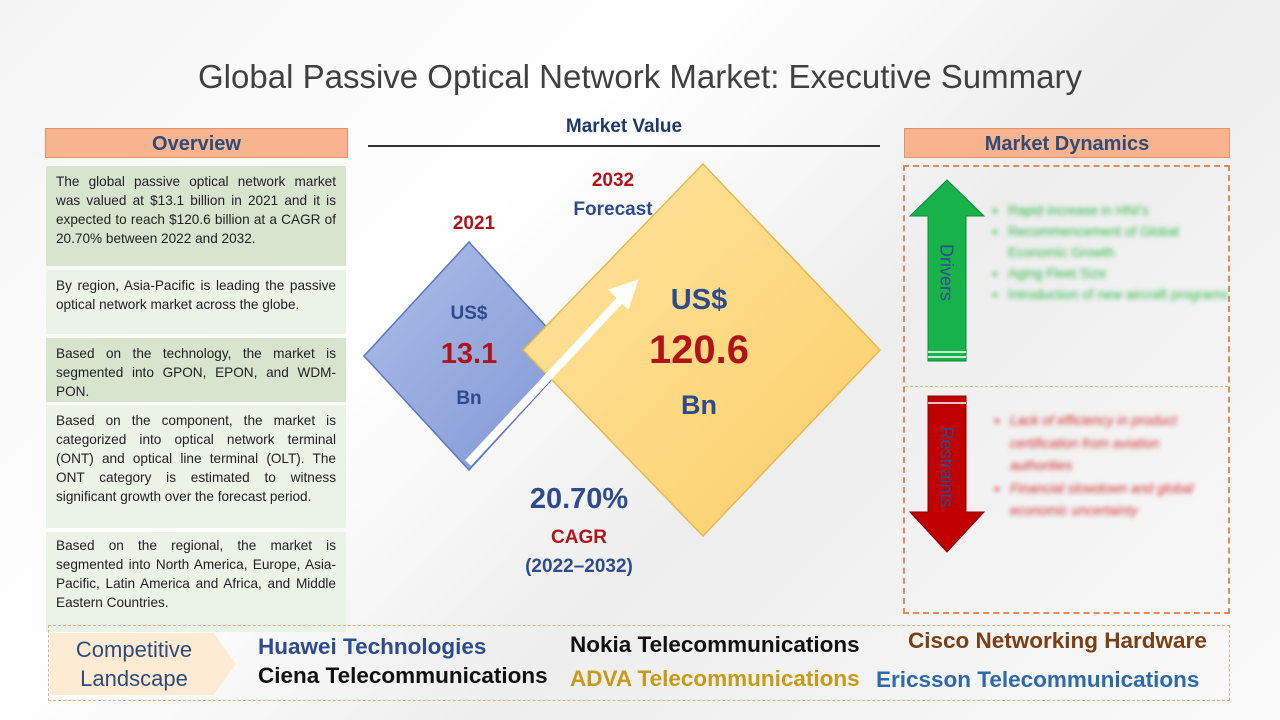 The height and width of the screenshot is (720, 1280). What do you see at coordinates (1118, 242) in the screenshot?
I see `driver-item: Recommencement of Global Economic Growth` at bounding box center [1118, 242].